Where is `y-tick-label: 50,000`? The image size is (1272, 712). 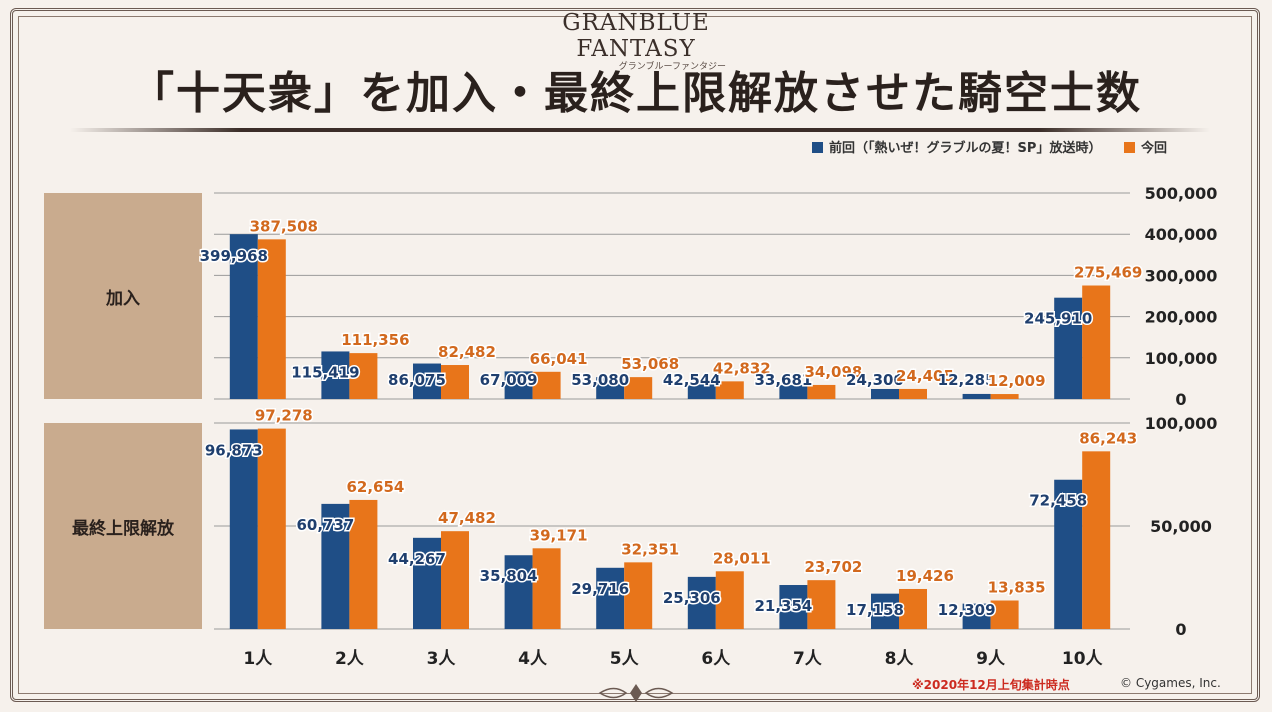 y-tick-label: 50,000 is located at coordinates (1181, 526).